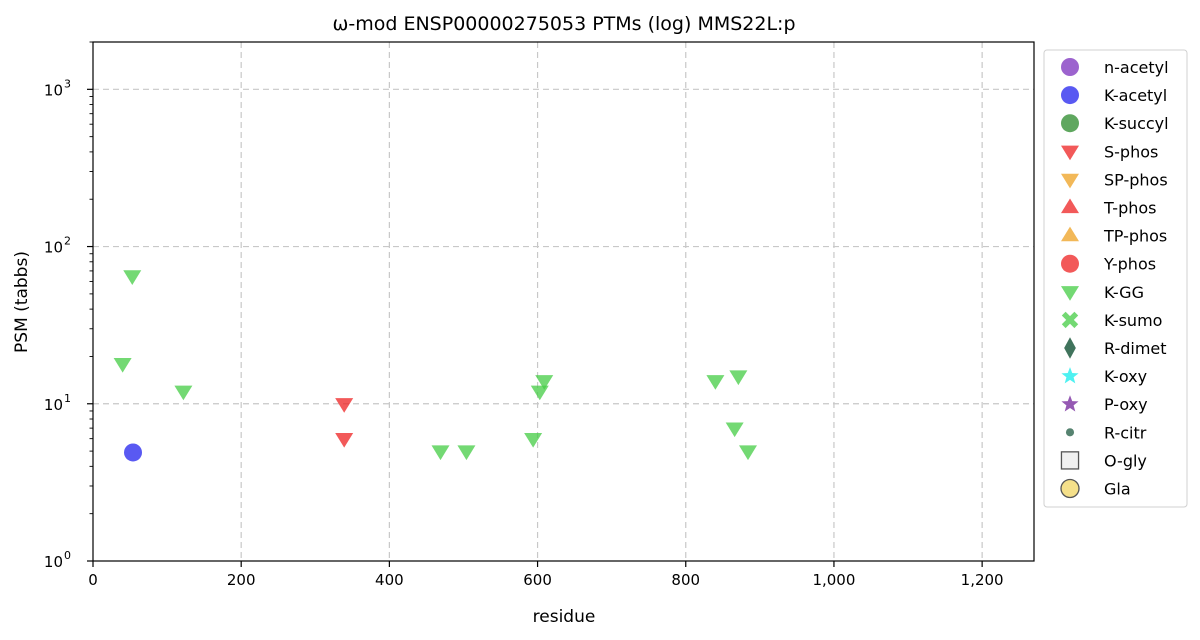  What do you see at coordinates (133, 452) in the screenshot?
I see `data-point-k-acetyl` at bounding box center [133, 452].